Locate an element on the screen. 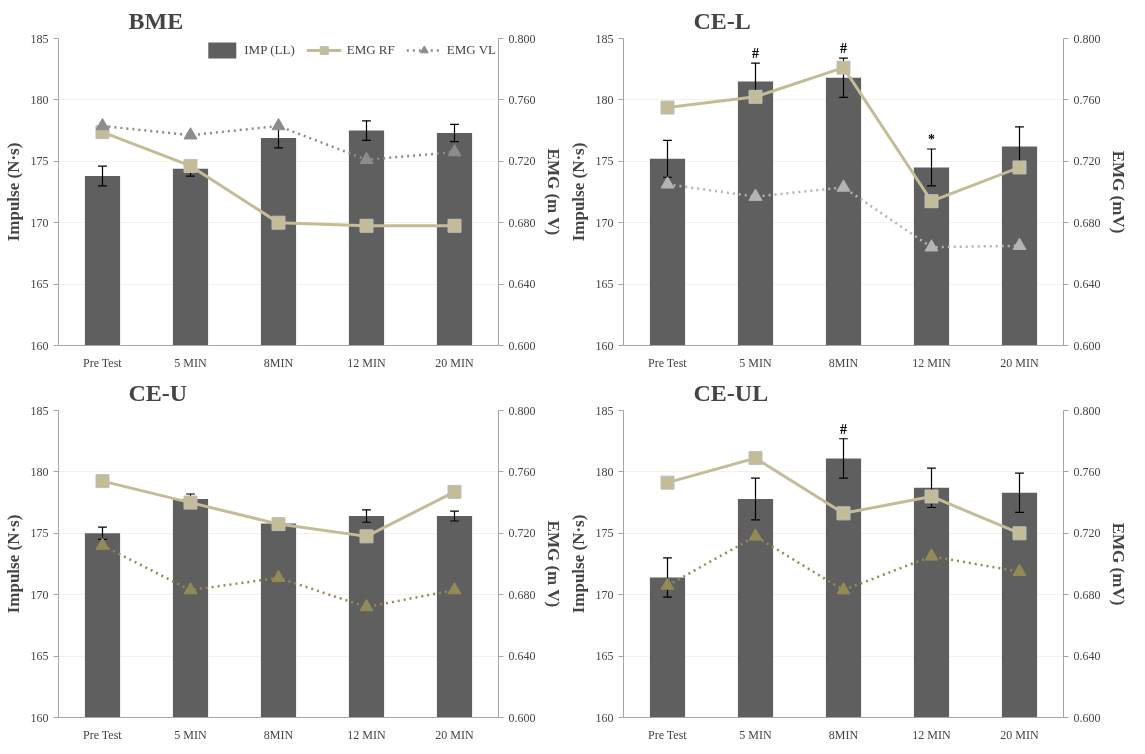  chart-title: CE-L is located at coordinates (722, 20).